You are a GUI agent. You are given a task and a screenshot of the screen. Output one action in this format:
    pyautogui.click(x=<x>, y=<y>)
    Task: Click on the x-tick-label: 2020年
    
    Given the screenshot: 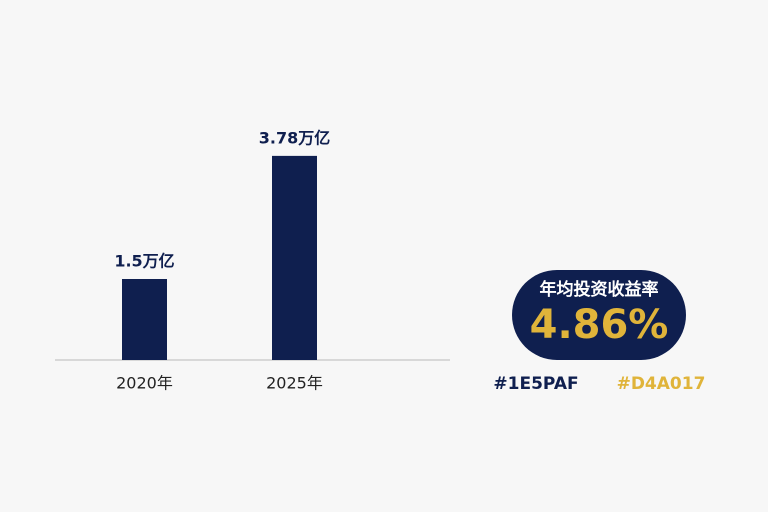 What is the action you would take?
    pyautogui.click(x=144, y=383)
    